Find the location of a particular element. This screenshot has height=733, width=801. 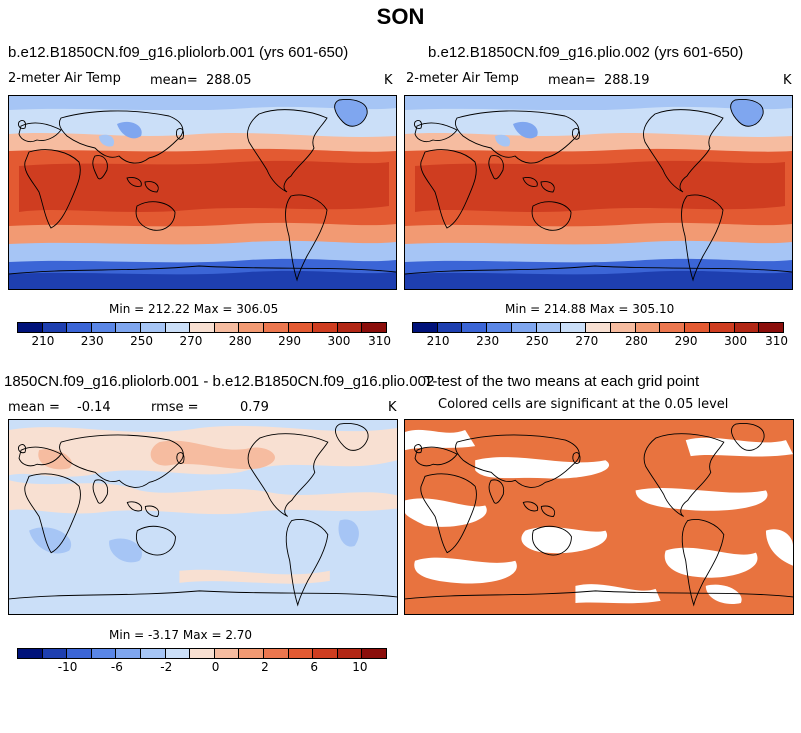

panel3-mean-value: -0.14 is located at coordinates (94, 407).